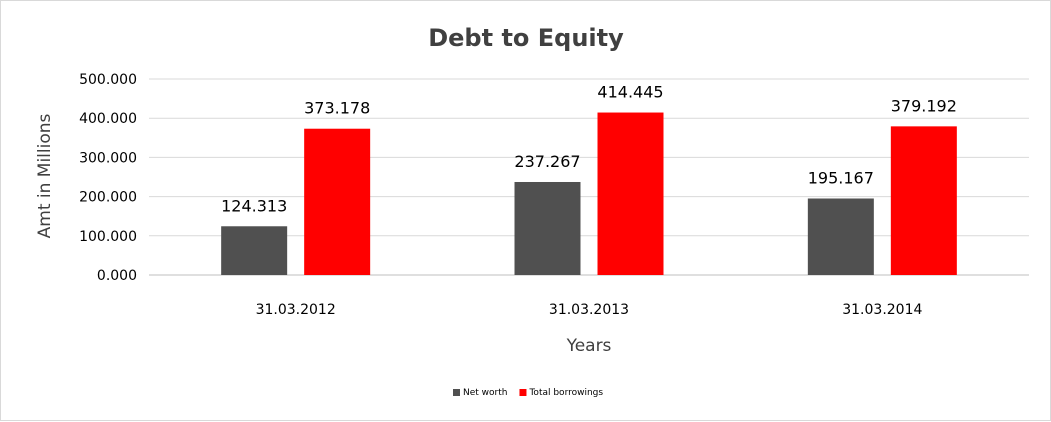 The height and width of the screenshot is (422, 1051). I want to click on data-label-total-borrowings: 373.178, so click(337, 108).